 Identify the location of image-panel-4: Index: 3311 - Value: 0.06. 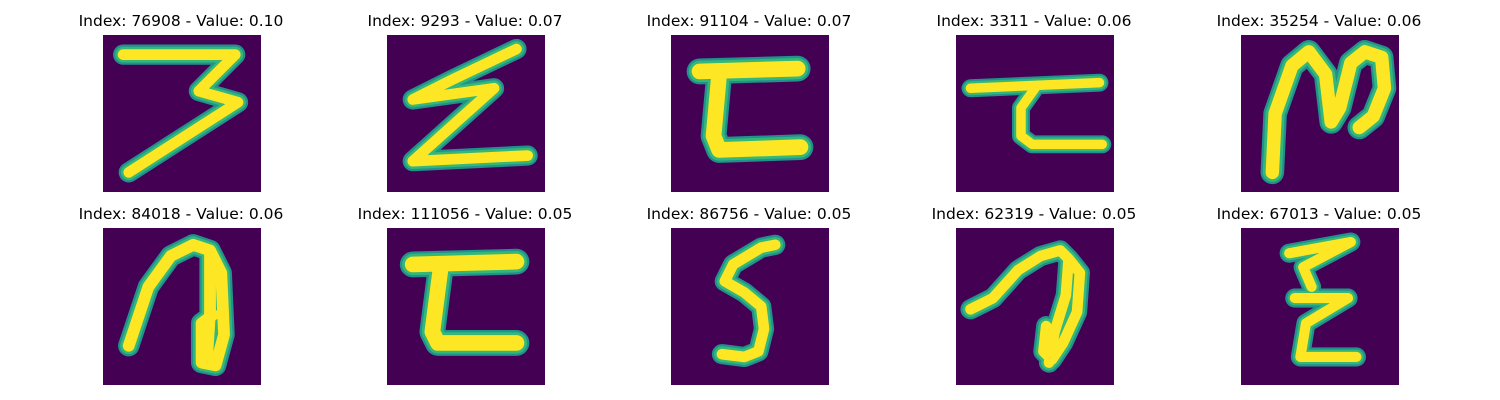
(1034, 95).